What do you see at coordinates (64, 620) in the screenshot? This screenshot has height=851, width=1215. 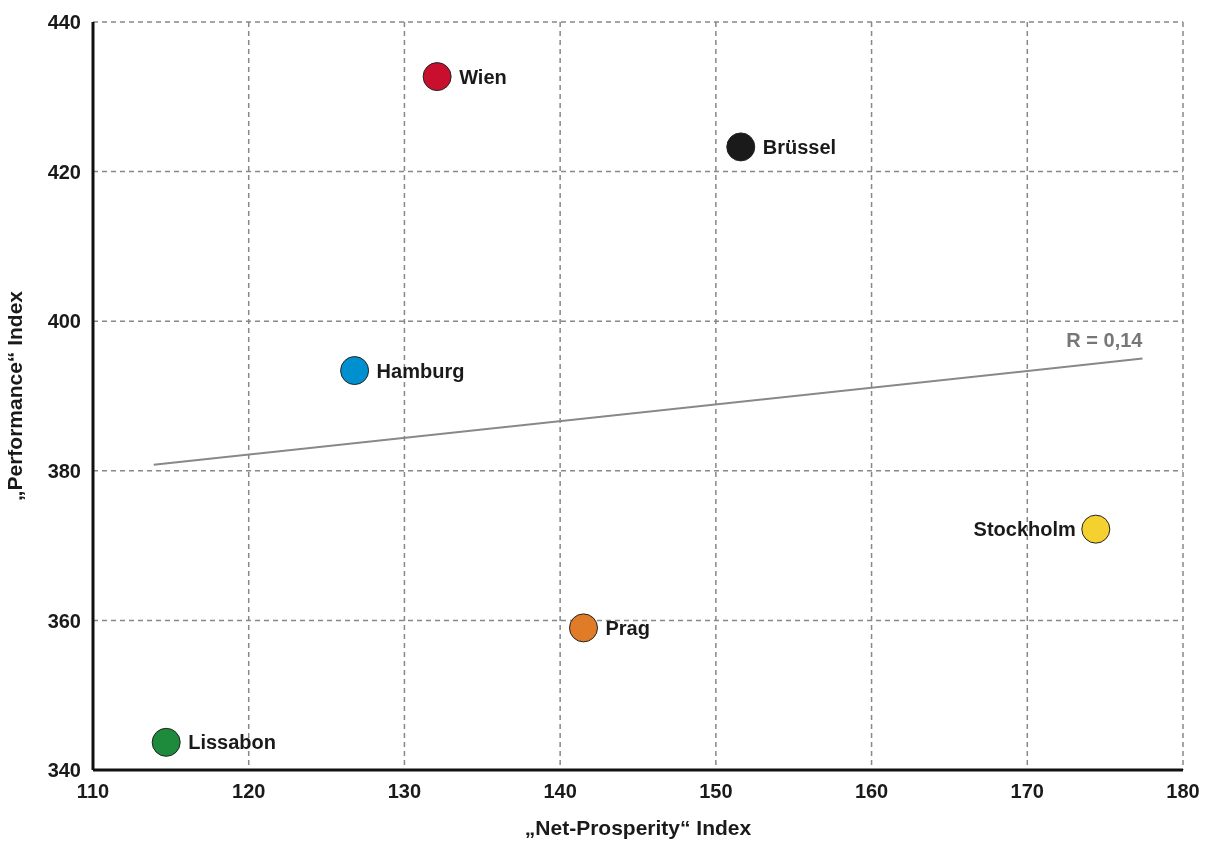 I see `y-tick-label: 360` at bounding box center [64, 620].